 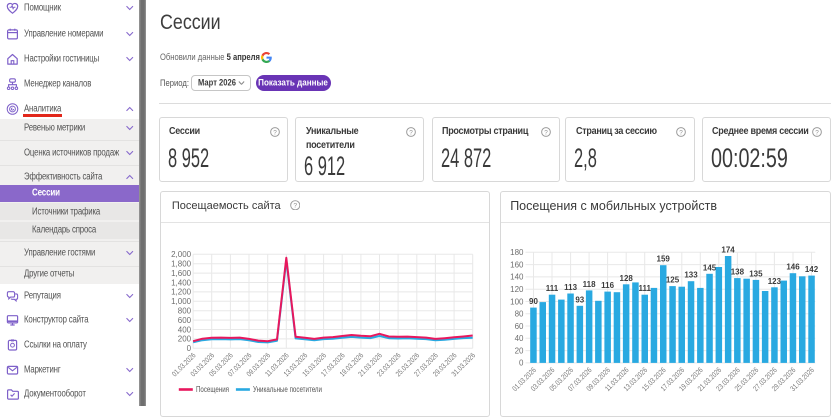 What do you see at coordinates (519, 350) in the screenshot?
I see `svg-text: 20` at bounding box center [519, 350].